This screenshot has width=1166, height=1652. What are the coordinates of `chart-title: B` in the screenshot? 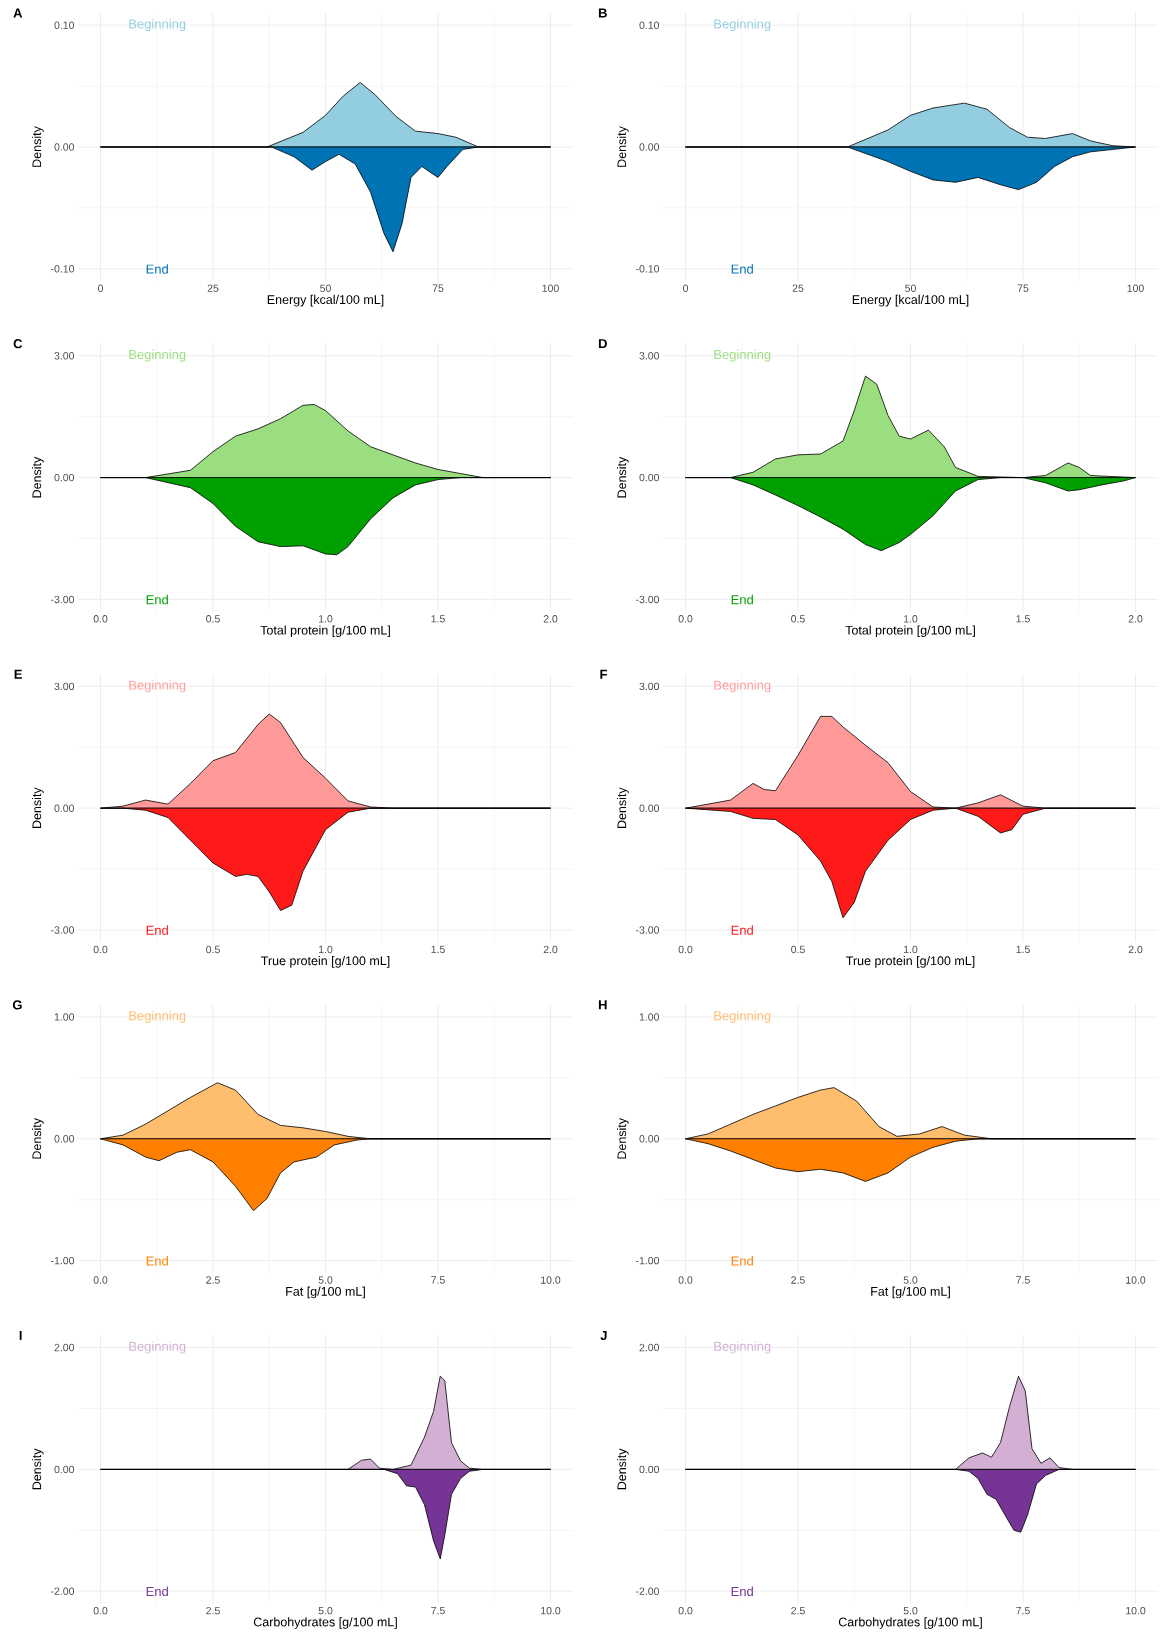 It's located at (602, 13).